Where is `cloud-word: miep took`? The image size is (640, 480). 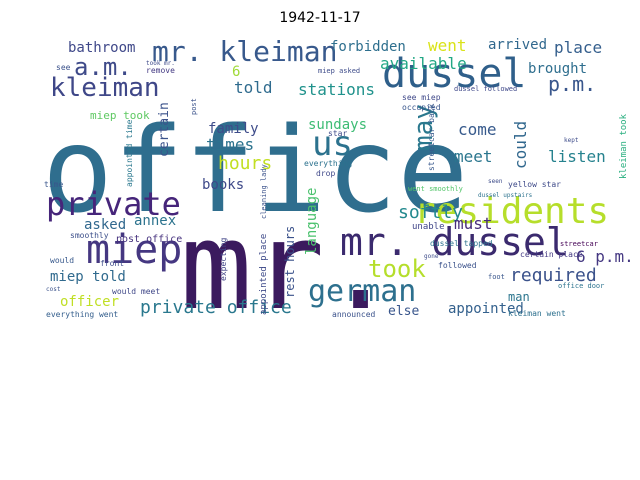 cloud-word: miep took is located at coordinates (120, 115).